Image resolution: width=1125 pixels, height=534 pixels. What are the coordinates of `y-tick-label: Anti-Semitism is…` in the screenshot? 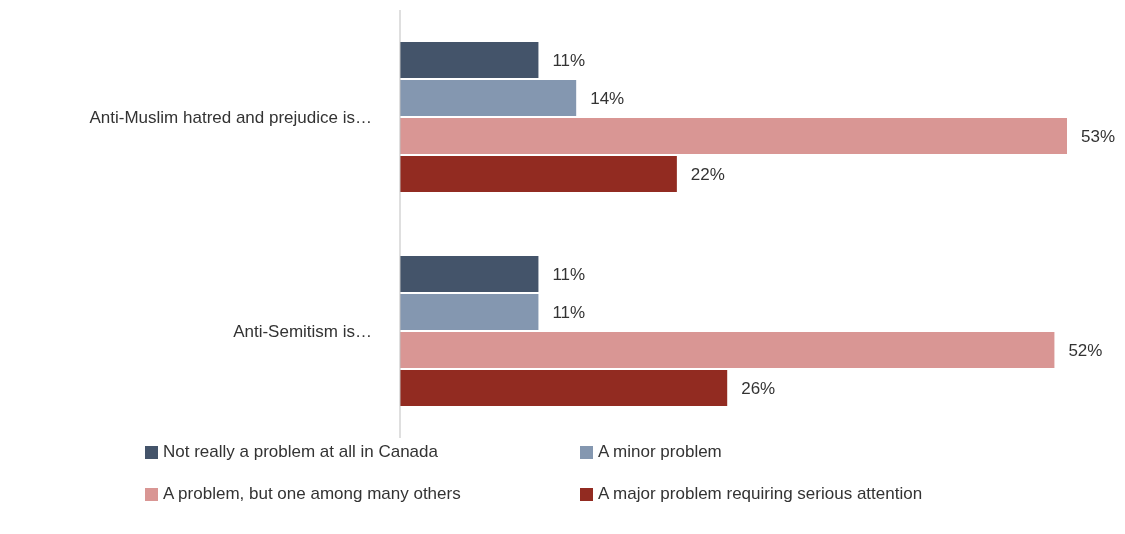 It's located at (302, 332).